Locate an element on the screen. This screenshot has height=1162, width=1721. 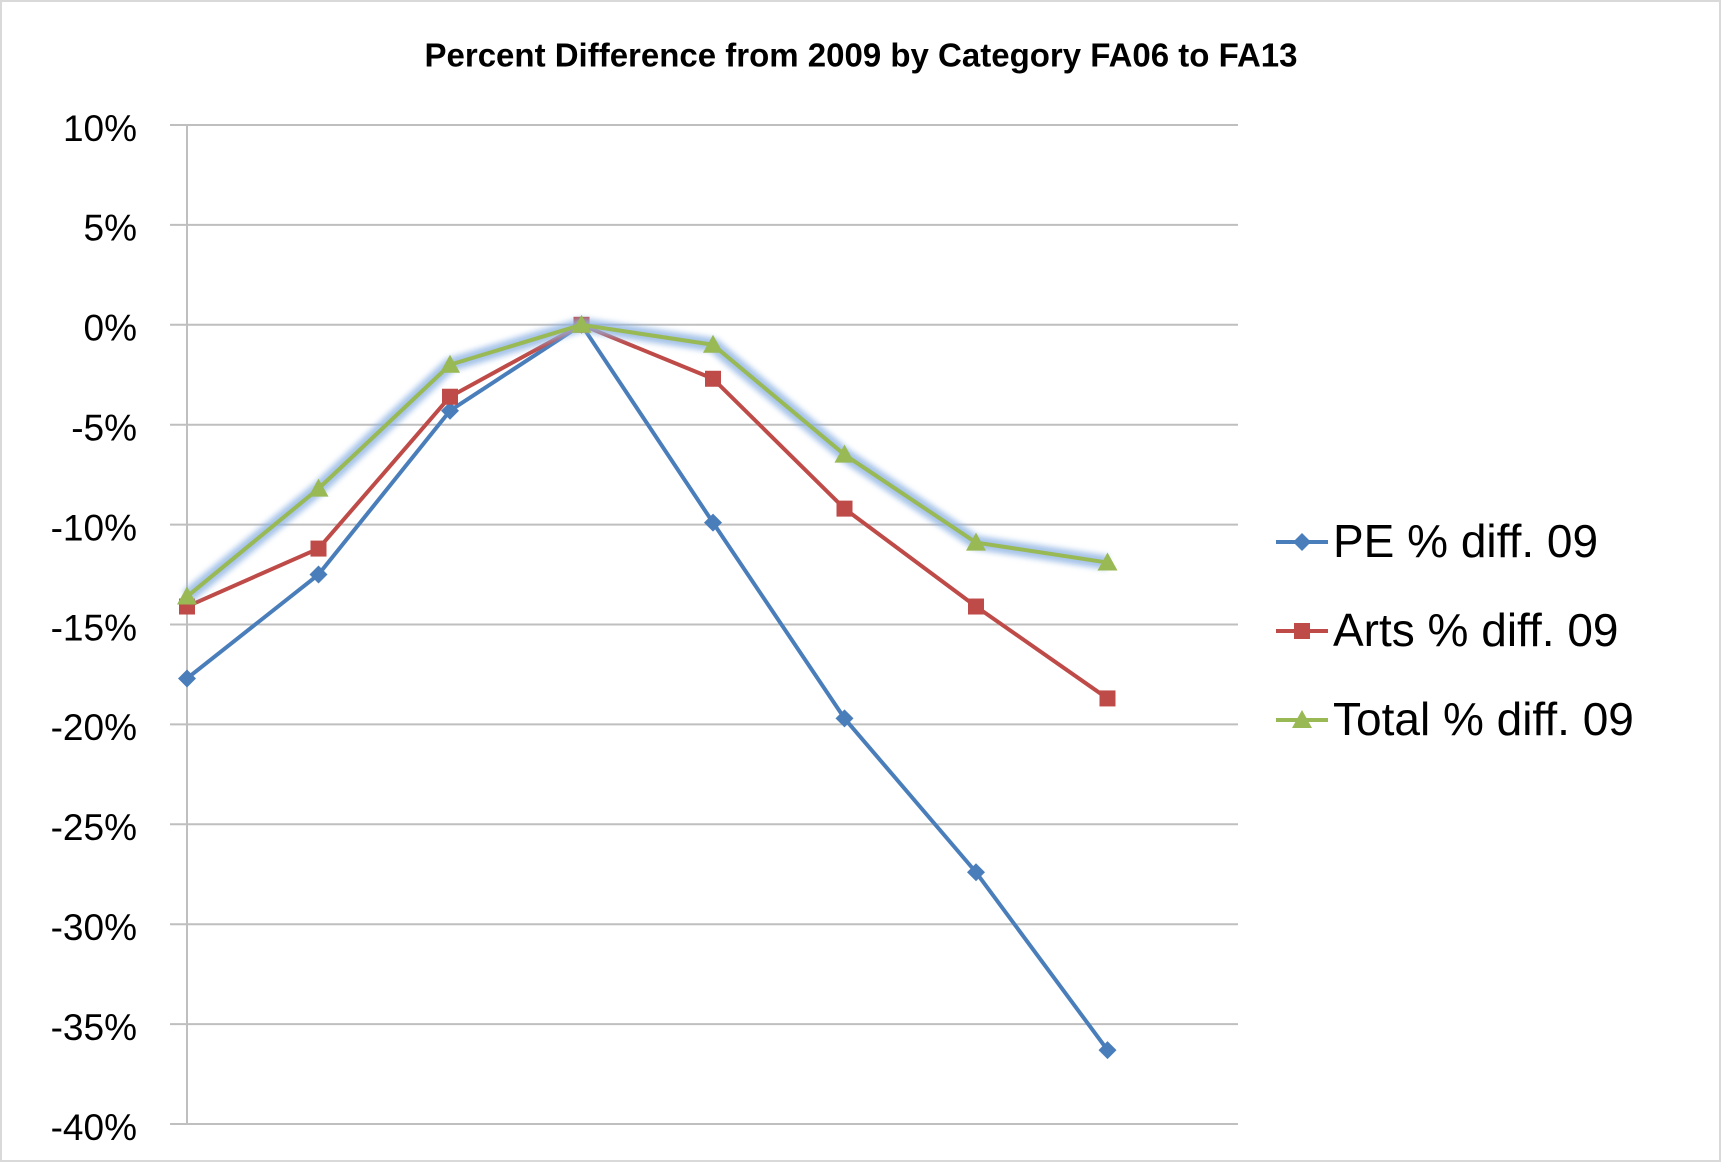
y-tick-label: -30% is located at coordinates (94, 927).